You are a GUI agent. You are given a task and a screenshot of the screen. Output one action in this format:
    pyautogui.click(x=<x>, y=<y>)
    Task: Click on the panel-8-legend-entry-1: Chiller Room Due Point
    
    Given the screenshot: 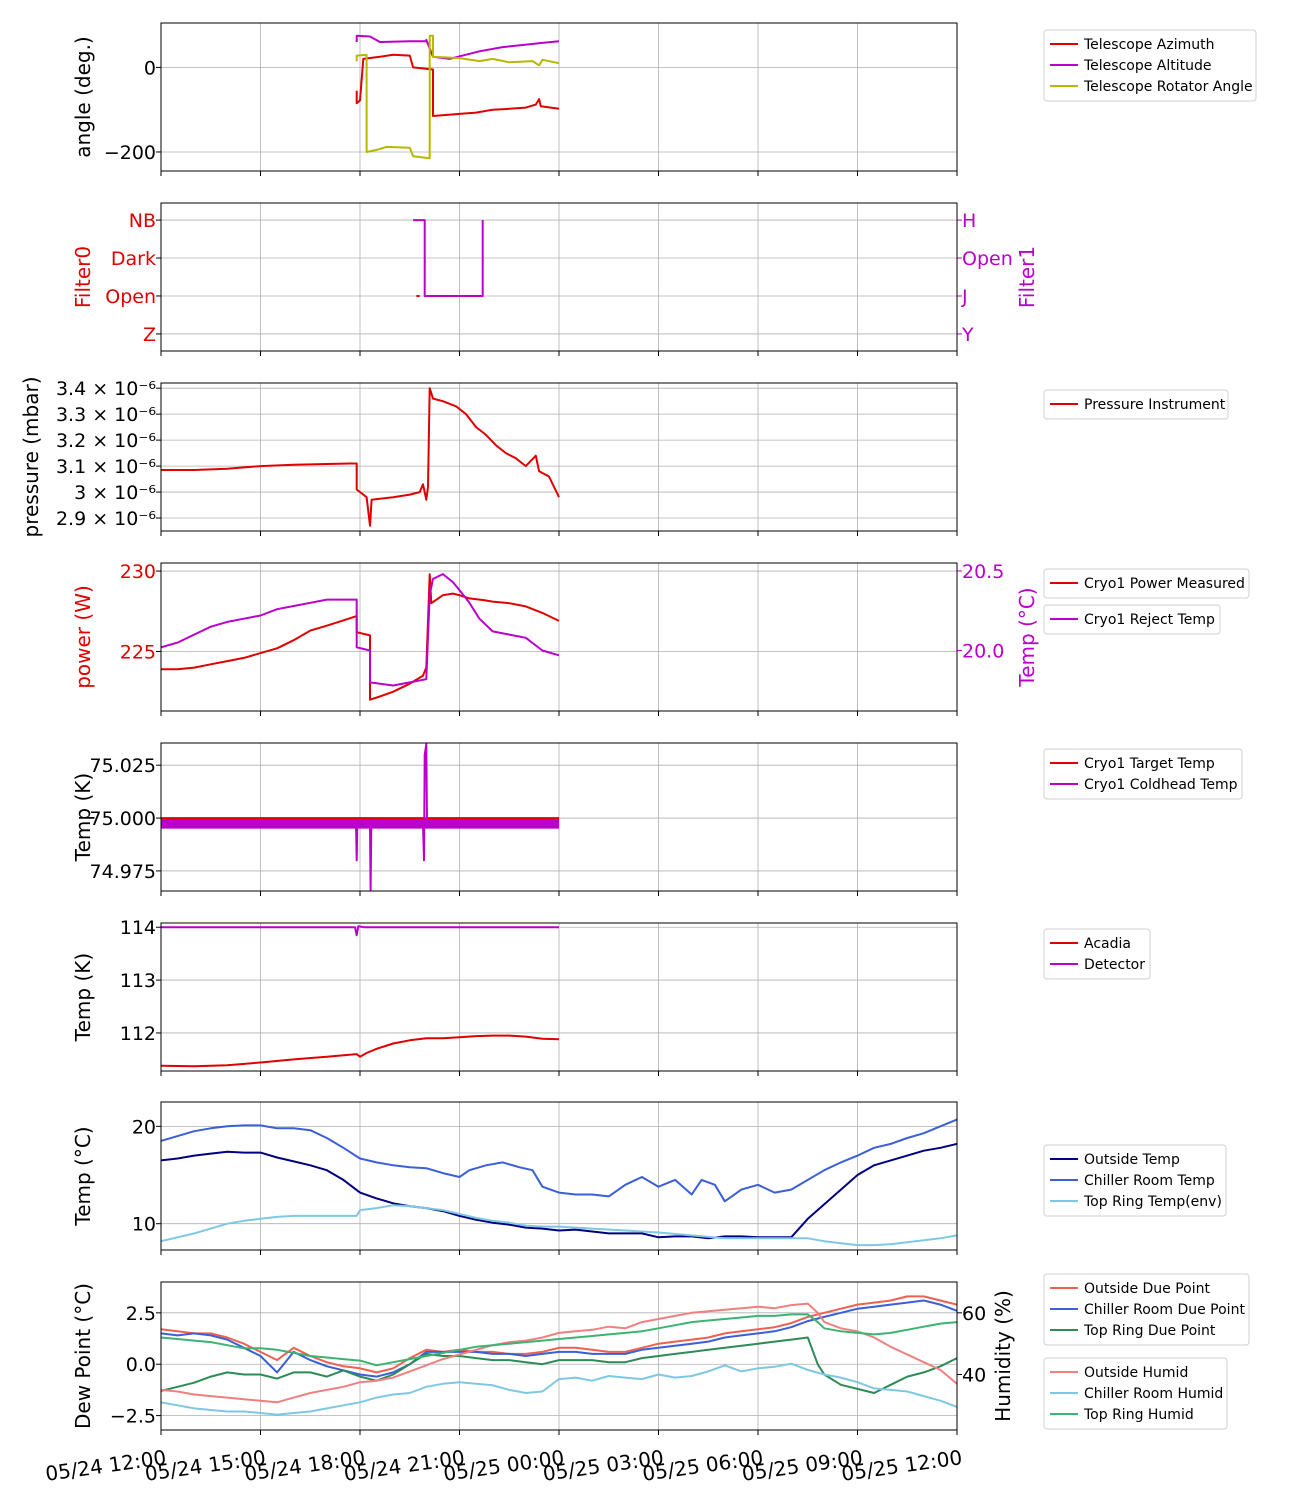 What is the action you would take?
    pyautogui.click(x=1164, y=1310)
    